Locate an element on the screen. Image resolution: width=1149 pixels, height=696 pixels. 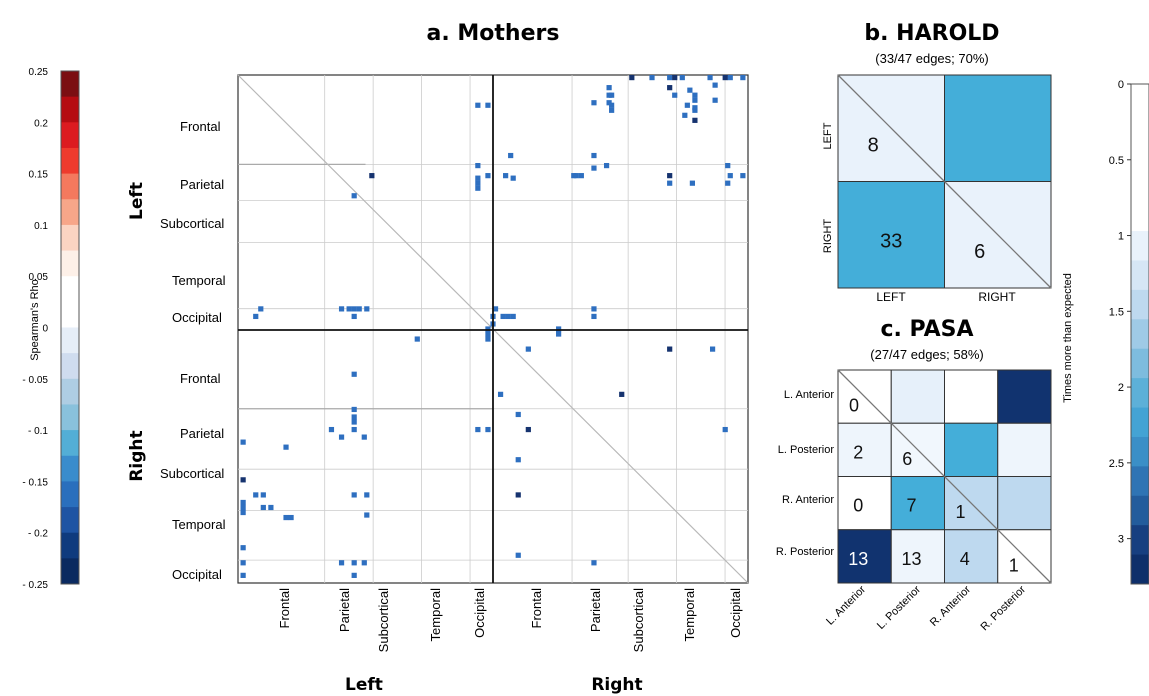
pasa-cell-label: 2 is located at coordinates (858, 452).